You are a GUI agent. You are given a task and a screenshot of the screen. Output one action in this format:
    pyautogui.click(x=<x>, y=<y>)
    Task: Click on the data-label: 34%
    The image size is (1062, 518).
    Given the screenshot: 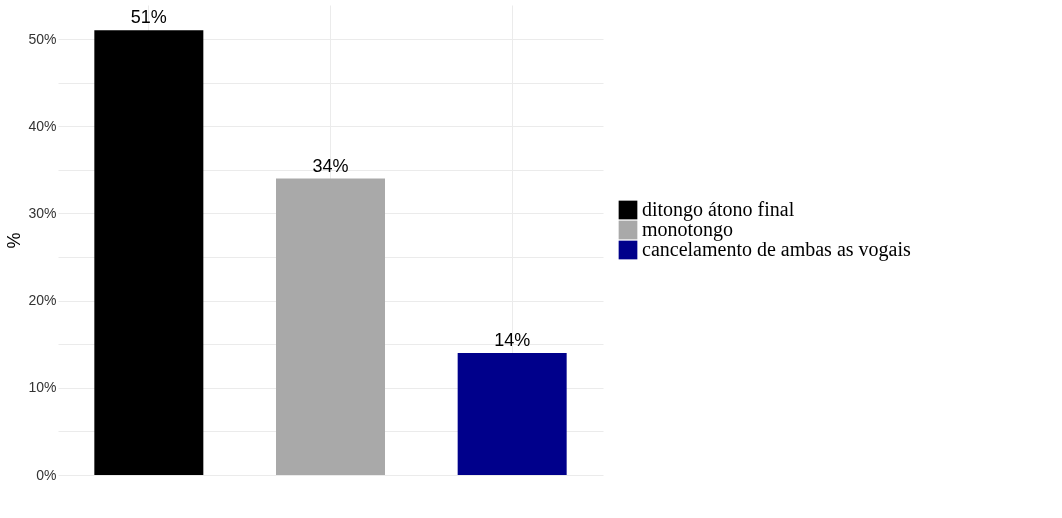 What is the action you would take?
    pyautogui.click(x=330, y=165)
    